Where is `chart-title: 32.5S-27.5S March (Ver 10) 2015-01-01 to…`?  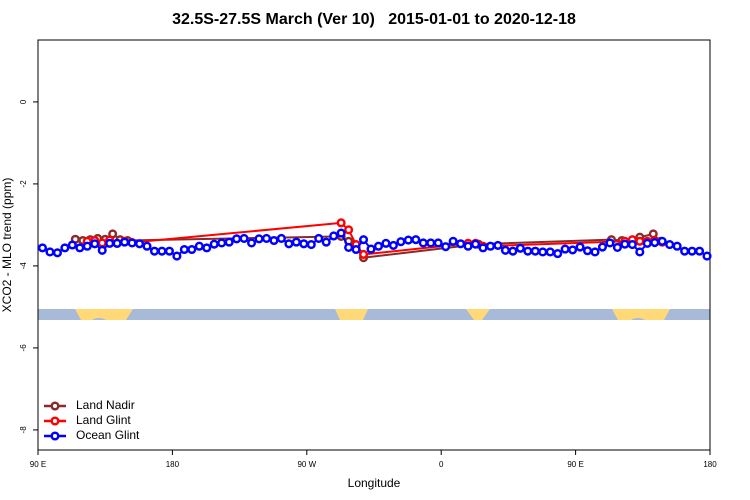
chart-title: 32.5S-27.5S March (Ver 10) 2015-01-01 to… is located at coordinates (374, 19).